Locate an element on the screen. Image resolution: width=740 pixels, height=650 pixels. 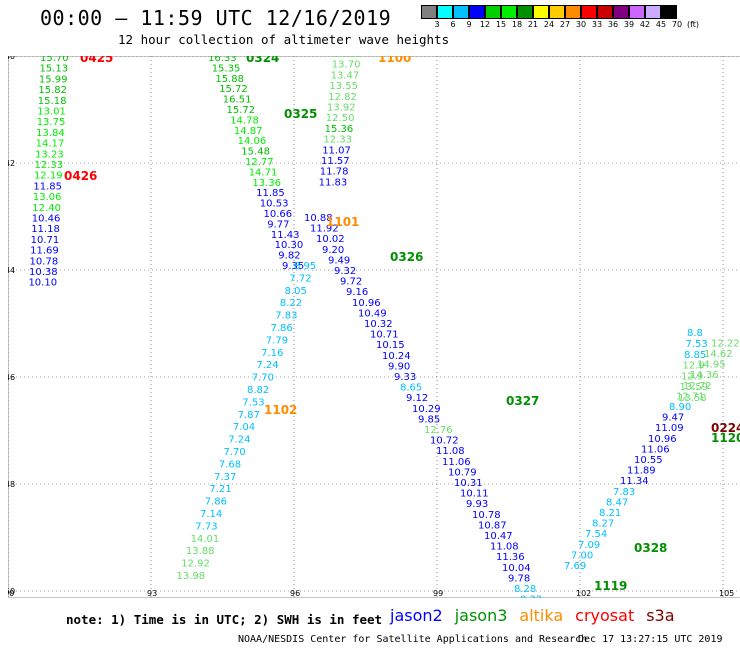
scale-label: 6 is located at coordinates (453, 24).